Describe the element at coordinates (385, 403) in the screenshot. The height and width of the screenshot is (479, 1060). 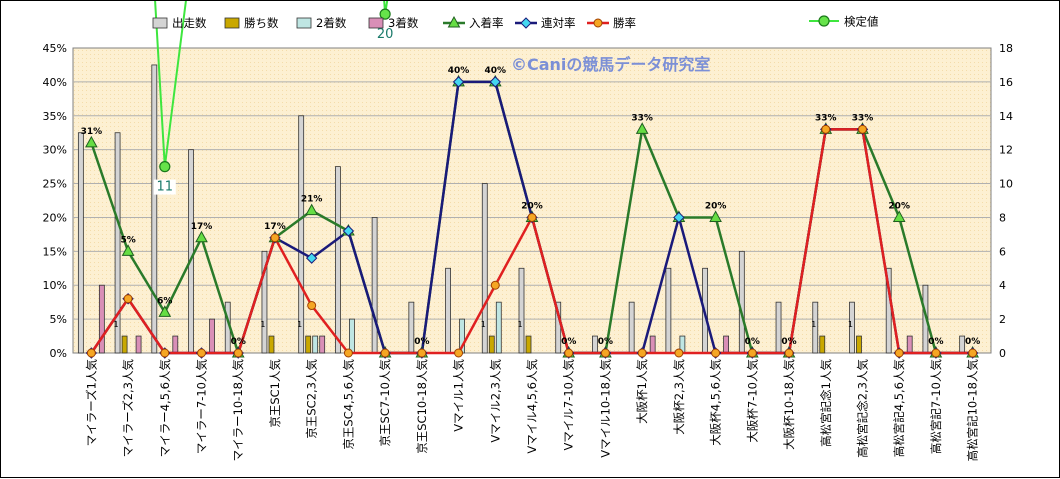
I see `category-label: 京王SC7-10人気` at that location.